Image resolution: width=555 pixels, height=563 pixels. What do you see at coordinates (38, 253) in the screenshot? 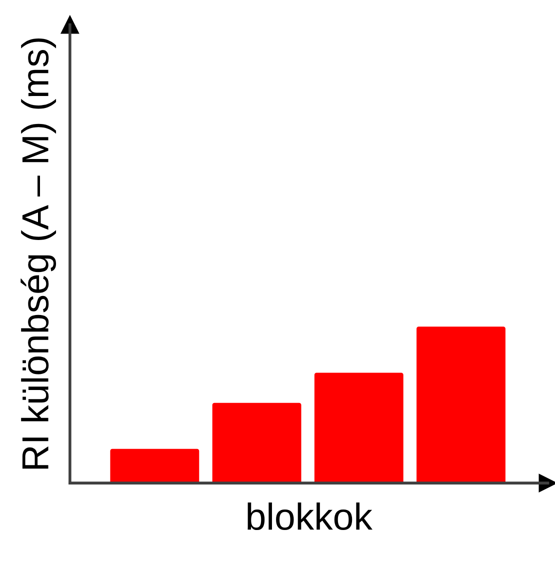
I see `y-axis-title: RI különbség (A – M) (ms)` at bounding box center [38, 253].